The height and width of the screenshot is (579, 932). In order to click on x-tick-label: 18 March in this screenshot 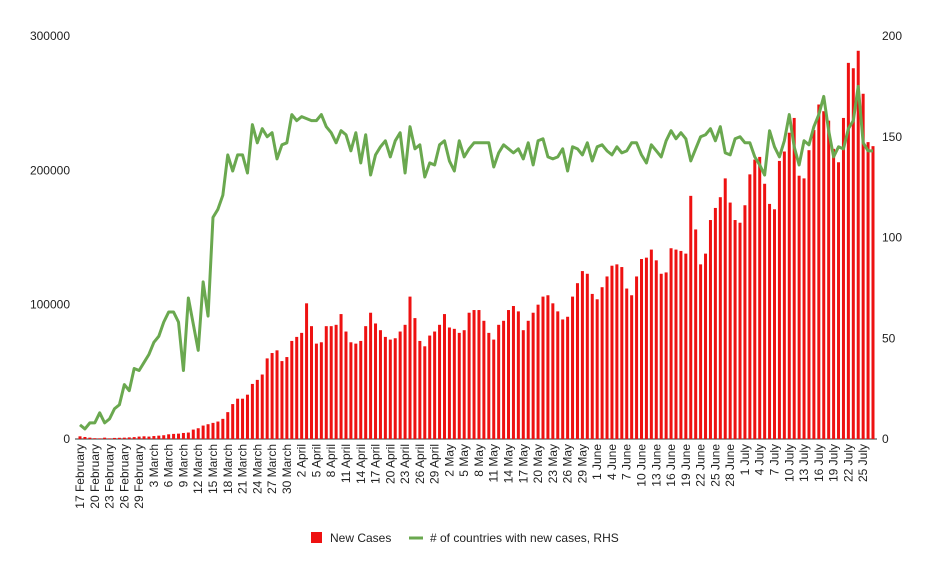, I will do `click(228, 469)`.